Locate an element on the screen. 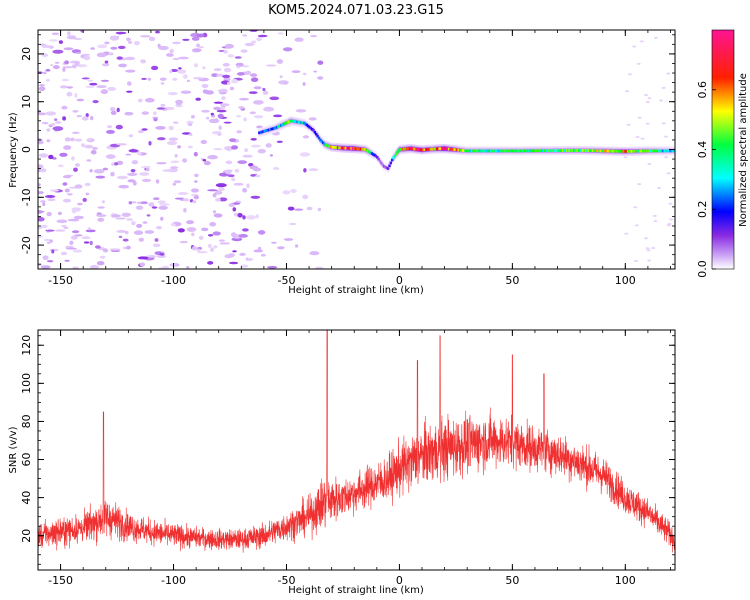 The width and height of the screenshot is (750, 600). colorbar-tick-label: 0.6 is located at coordinates (702, 90).